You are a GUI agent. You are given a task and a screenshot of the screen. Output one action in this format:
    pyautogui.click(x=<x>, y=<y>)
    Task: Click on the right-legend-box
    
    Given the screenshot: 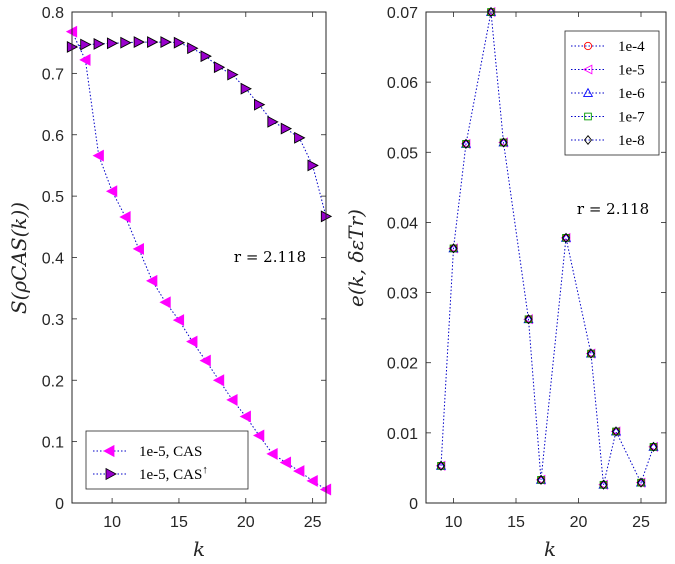 What is the action you would take?
    pyautogui.click(x=612, y=93)
    